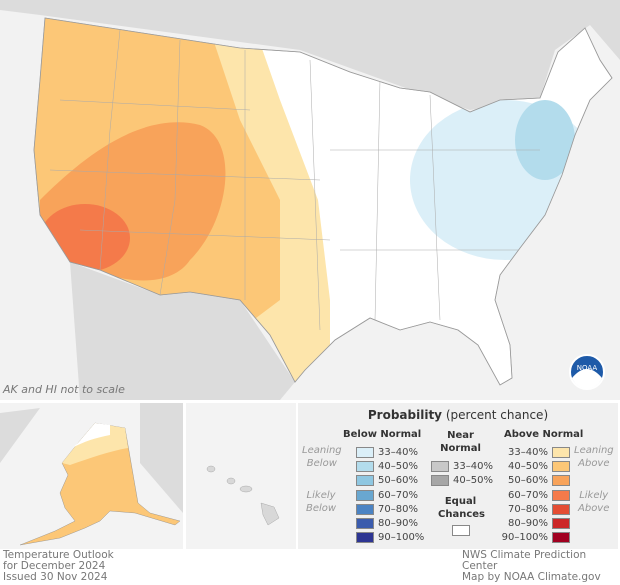 Image resolution: width=620 pixels, height=585 pixels. I want to click on above-normal-row: 80–90%, so click(539, 523).